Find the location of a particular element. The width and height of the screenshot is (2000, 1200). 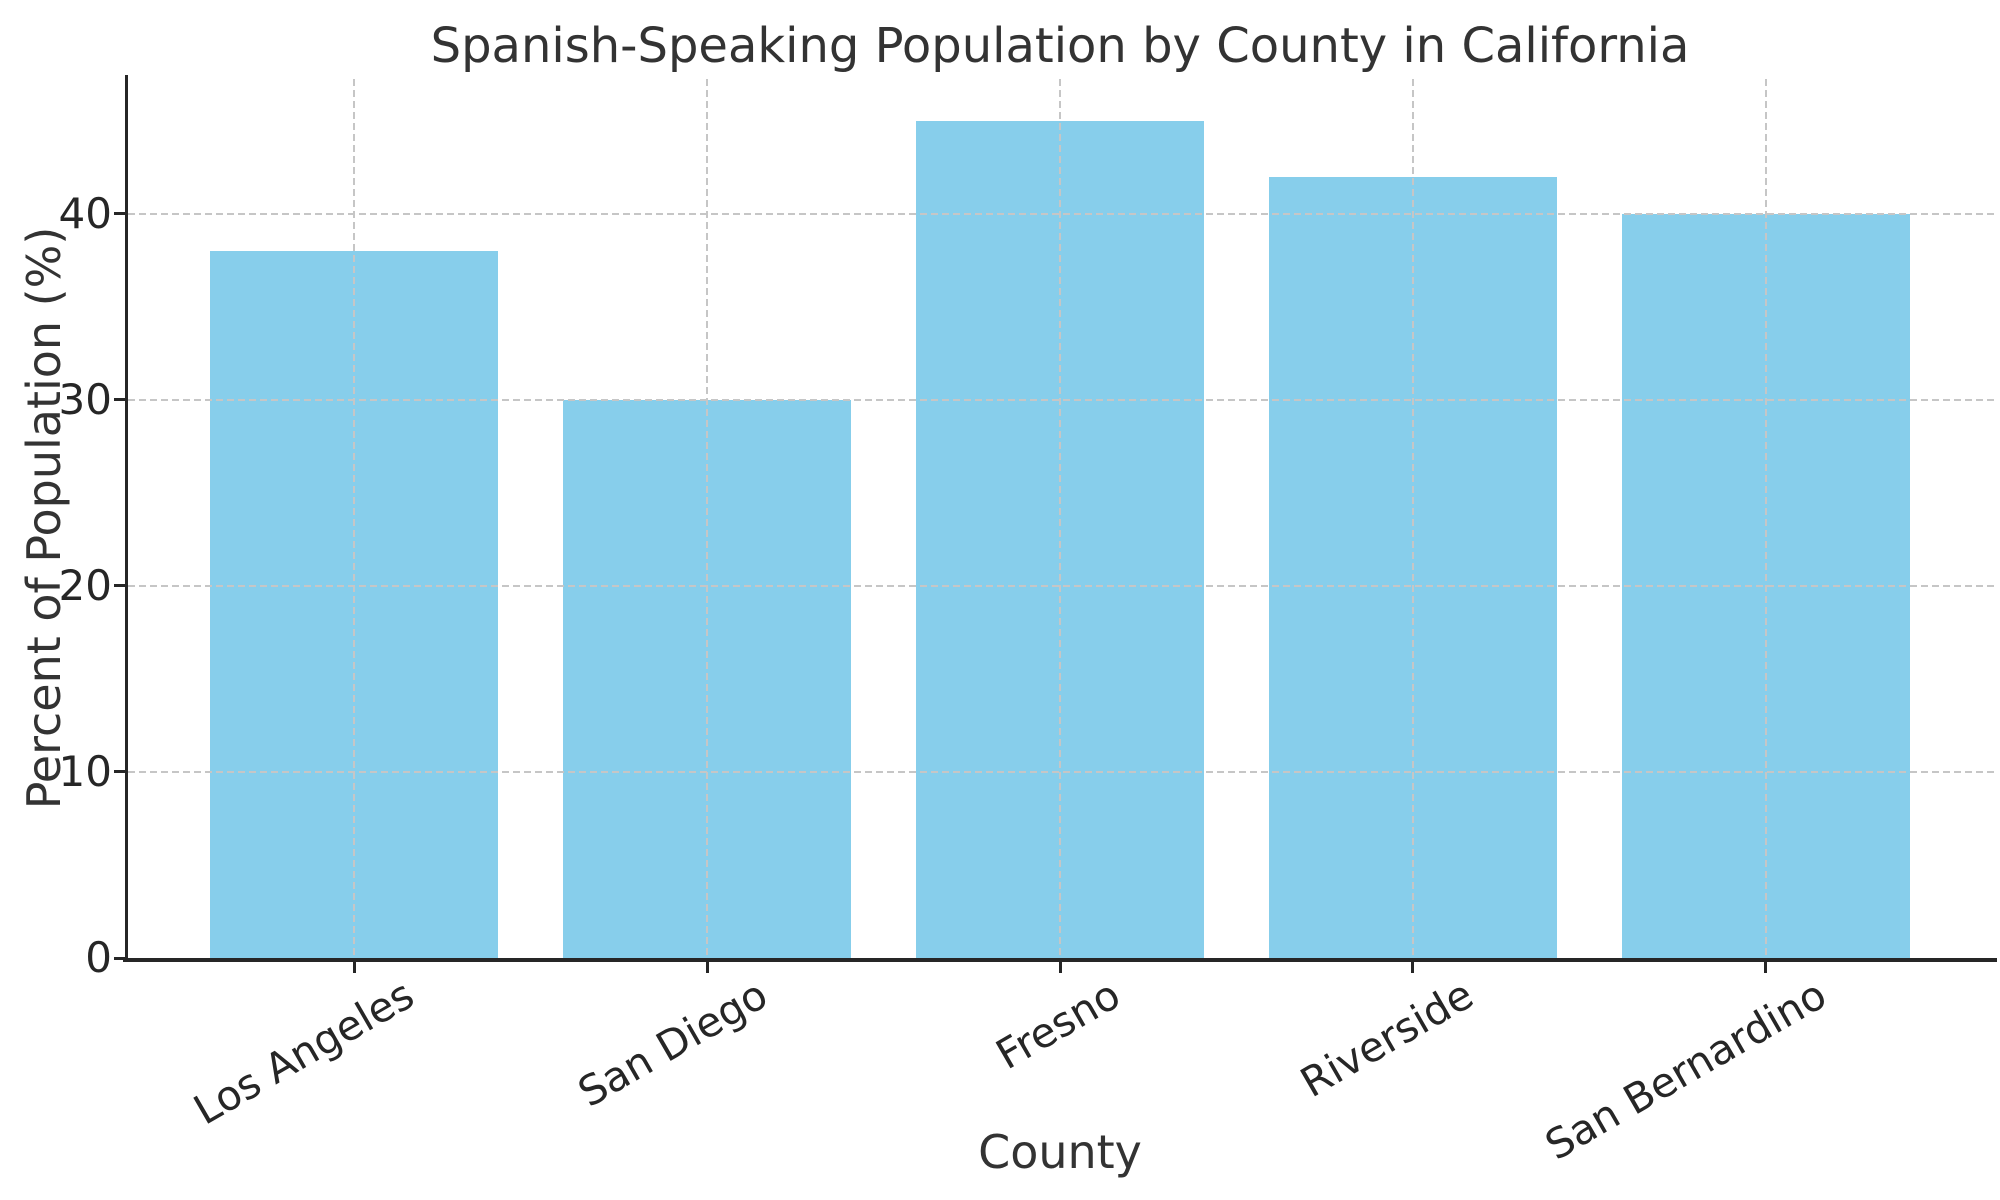

x-tick-label-san-diego: San Diego is located at coordinates (672, 1043).